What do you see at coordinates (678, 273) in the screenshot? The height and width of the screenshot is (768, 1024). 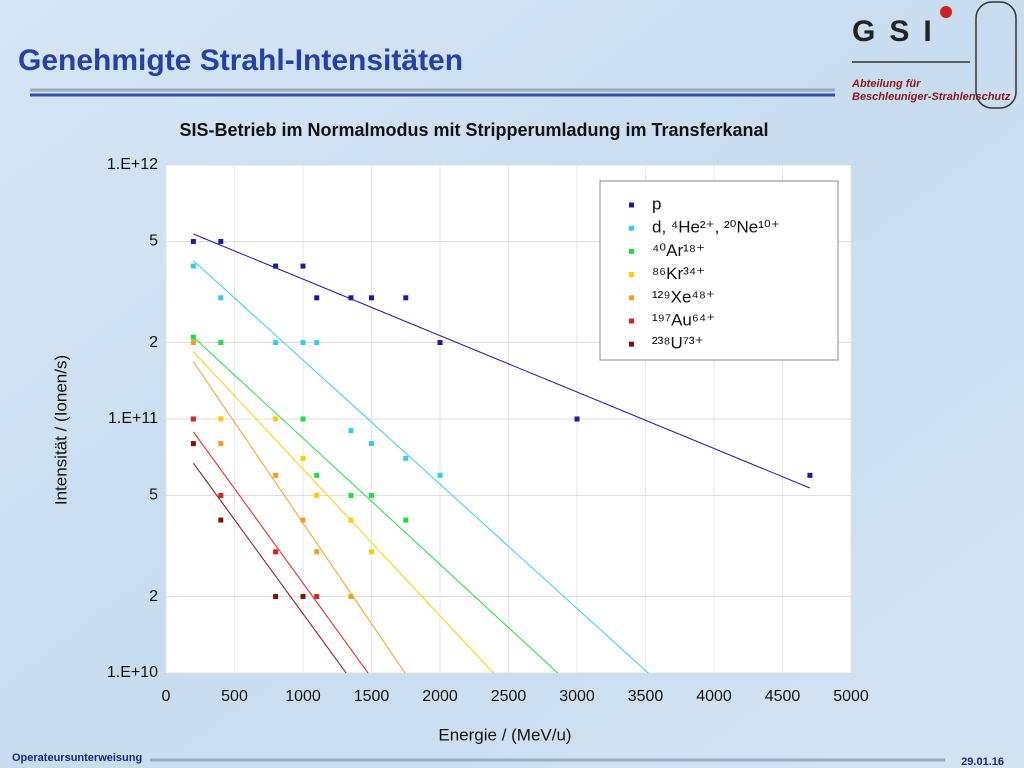 I see `legend-label: ⁸⁶Kr³⁴⁺` at bounding box center [678, 273].